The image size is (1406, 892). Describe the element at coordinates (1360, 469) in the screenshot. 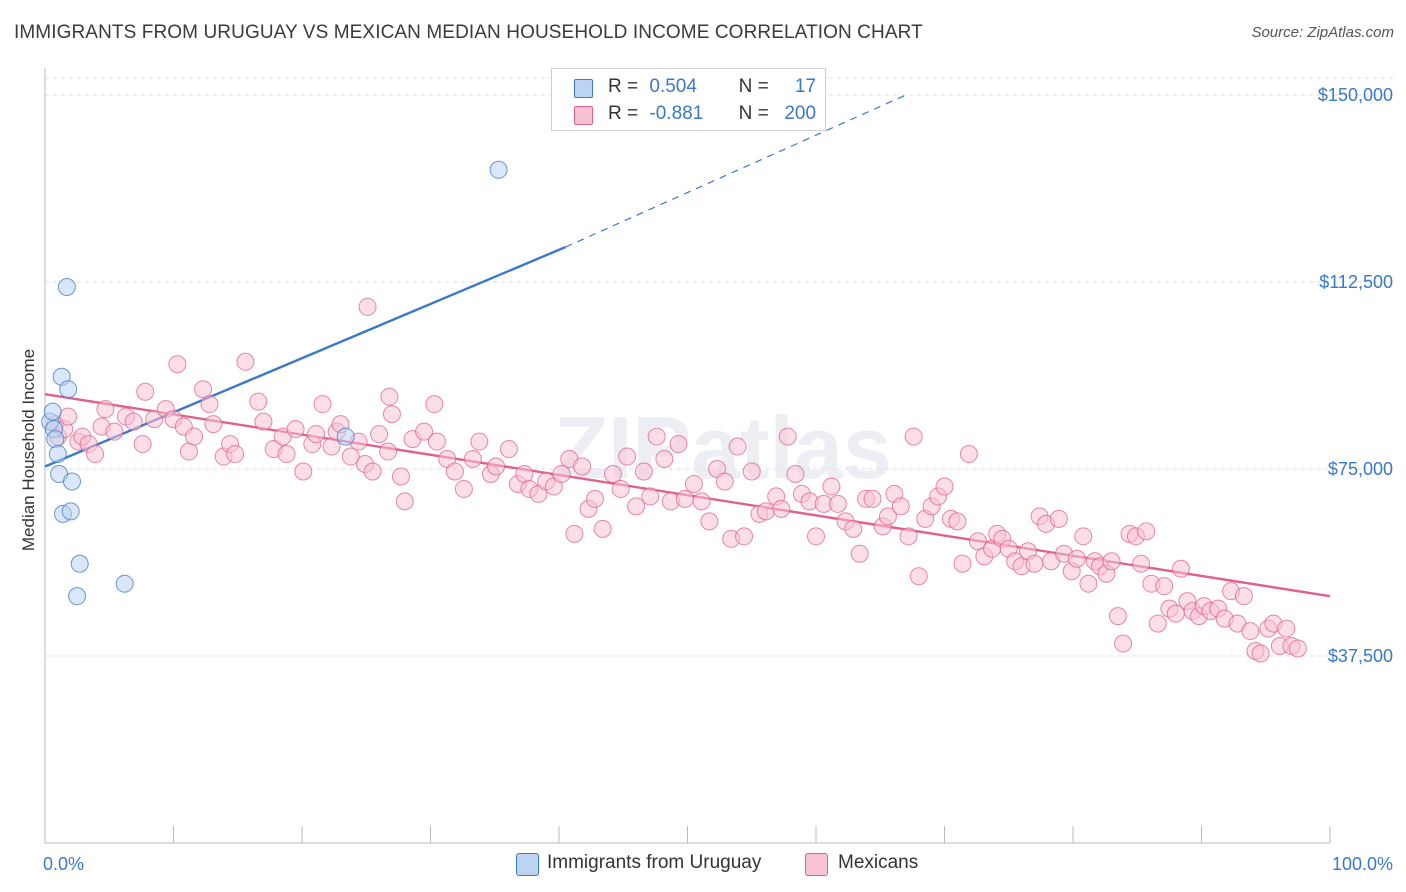

I see `y-tick-label: $75,000` at that location.